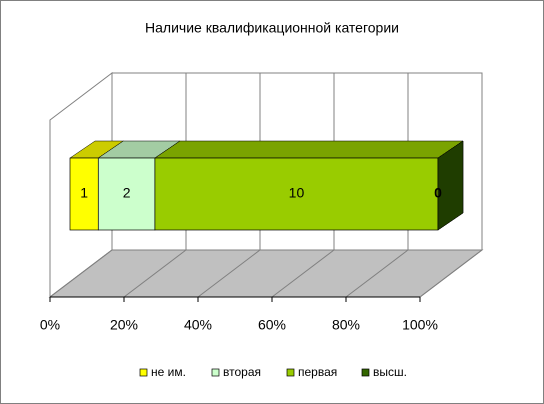 The width and height of the screenshot is (544, 404). I want to click on x-tick-label: 20%, so click(124, 325).